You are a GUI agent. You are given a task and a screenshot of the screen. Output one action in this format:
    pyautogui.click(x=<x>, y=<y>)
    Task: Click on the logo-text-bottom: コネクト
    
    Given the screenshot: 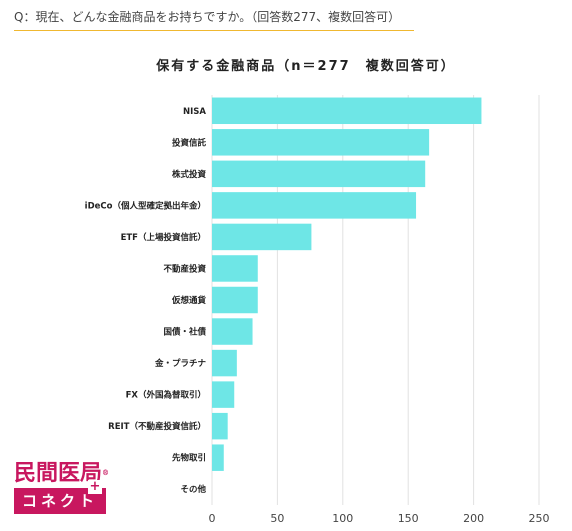 What is the action you would take?
    pyautogui.click(x=59, y=501)
    